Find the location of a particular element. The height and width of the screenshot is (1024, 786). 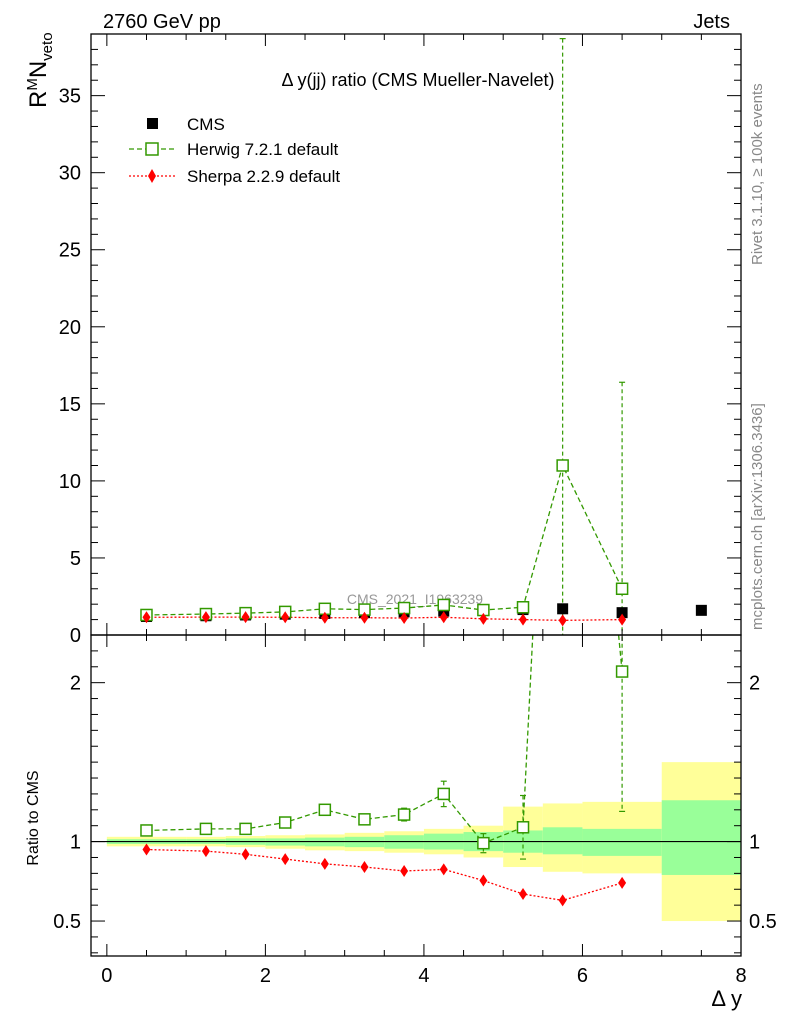

svg-text: RMNveto is located at coordinates (40, 70).